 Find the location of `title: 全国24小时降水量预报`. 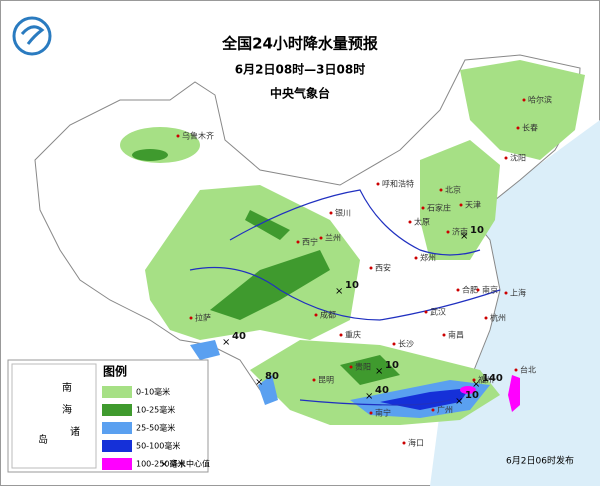

title: 全国24小时降水量预报 is located at coordinates (299, 44).